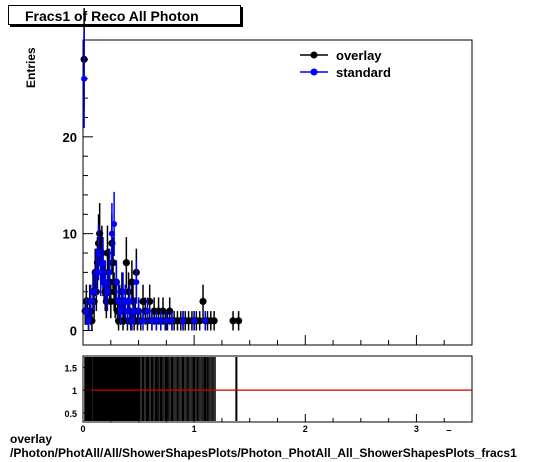 Image resolution: width=546 pixels, height=462 pixels. Describe the element at coordinates (416, 429) in the screenshot. I see `ratio-x-tick-label: 3` at that location.